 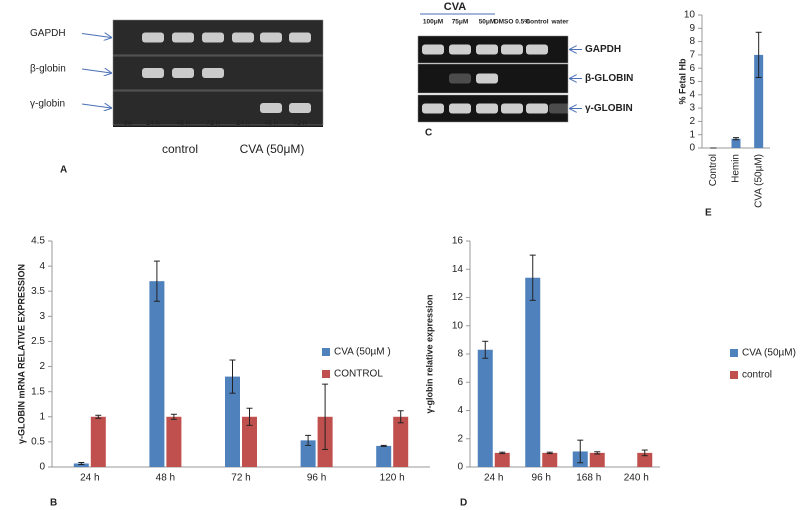 What do you see at coordinates (96, 106) in the screenshot?
I see `arrow` at bounding box center [96, 106].